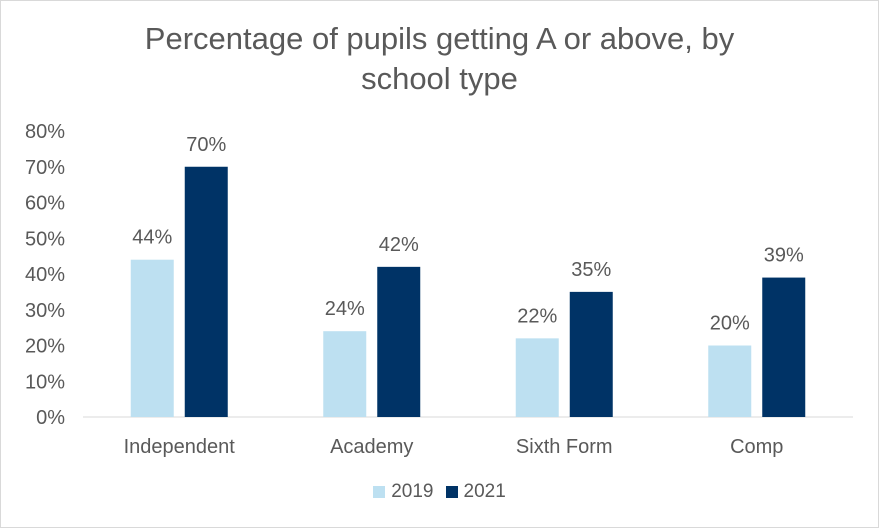  What do you see at coordinates (756, 447) in the screenshot?
I see `x-tick-label: Comp` at bounding box center [756, 447].